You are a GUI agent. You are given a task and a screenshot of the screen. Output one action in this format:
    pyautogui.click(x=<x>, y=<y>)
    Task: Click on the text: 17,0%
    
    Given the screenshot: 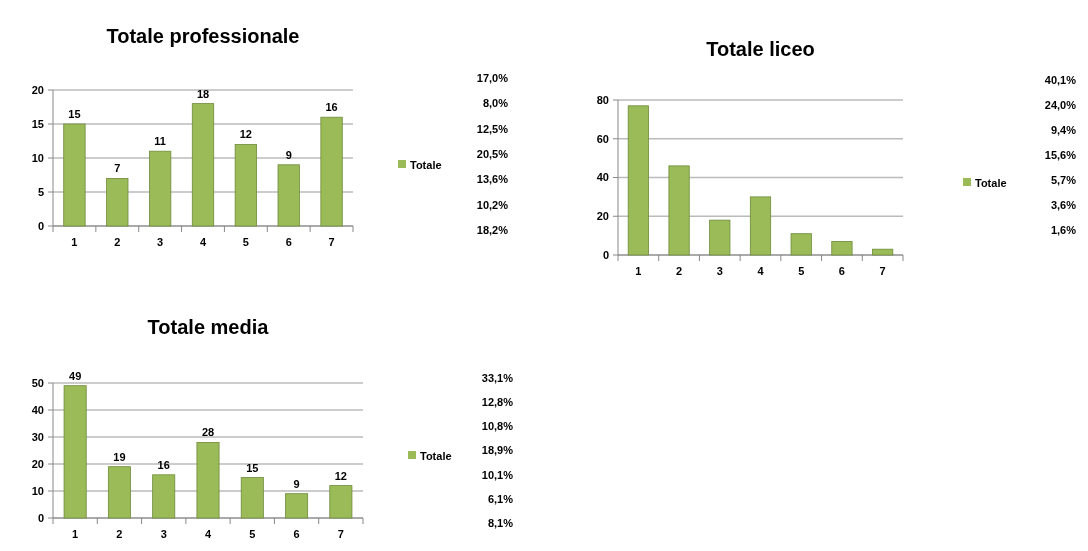 What is the action you would take?
    pyautogui.click(x=492, y=77)
    